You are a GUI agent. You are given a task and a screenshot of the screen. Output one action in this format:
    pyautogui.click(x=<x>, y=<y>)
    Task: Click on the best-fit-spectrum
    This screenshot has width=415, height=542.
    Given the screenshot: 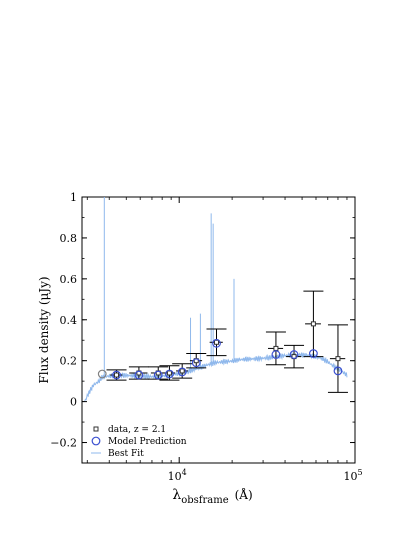 What is the action you would take?
    pyautogui.click(x=216, y=376)
    